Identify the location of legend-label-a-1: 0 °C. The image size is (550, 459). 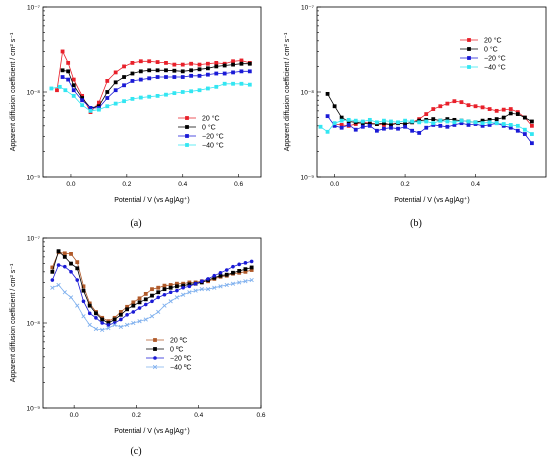
(209, 128).